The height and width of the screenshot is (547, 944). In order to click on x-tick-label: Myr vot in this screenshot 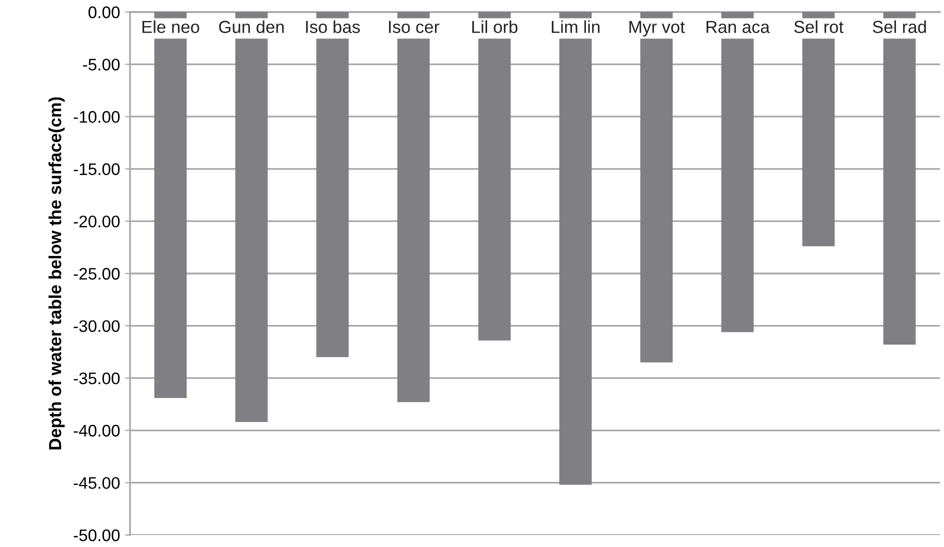, I will do `click(657, 28)`.